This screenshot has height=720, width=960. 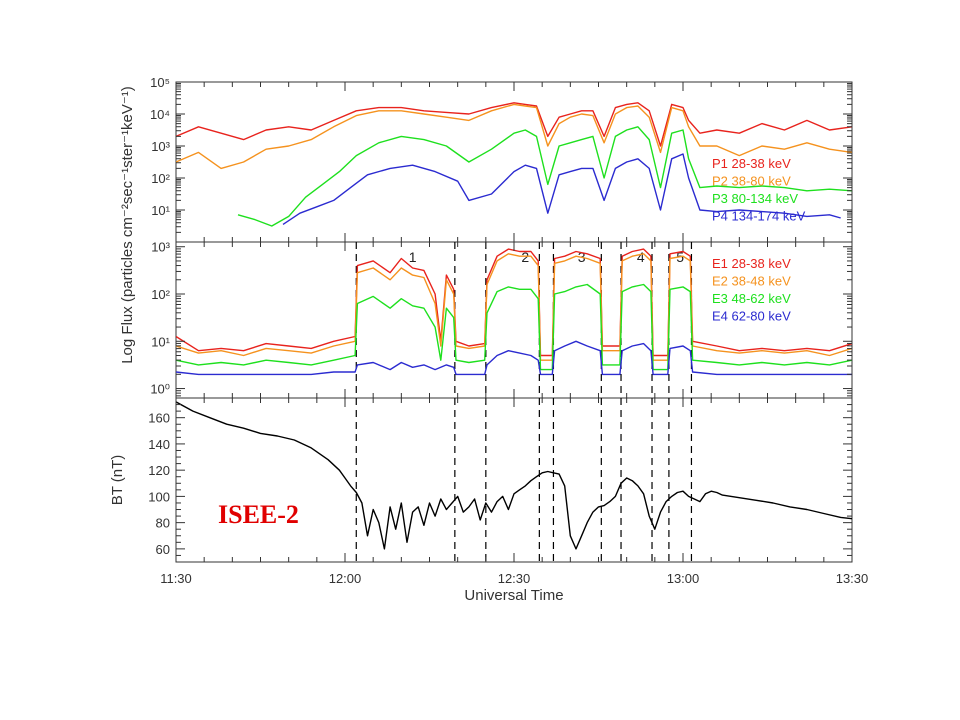 I want to click on legend-entry: P1 28-38 keV, so click(x=751, y=163).